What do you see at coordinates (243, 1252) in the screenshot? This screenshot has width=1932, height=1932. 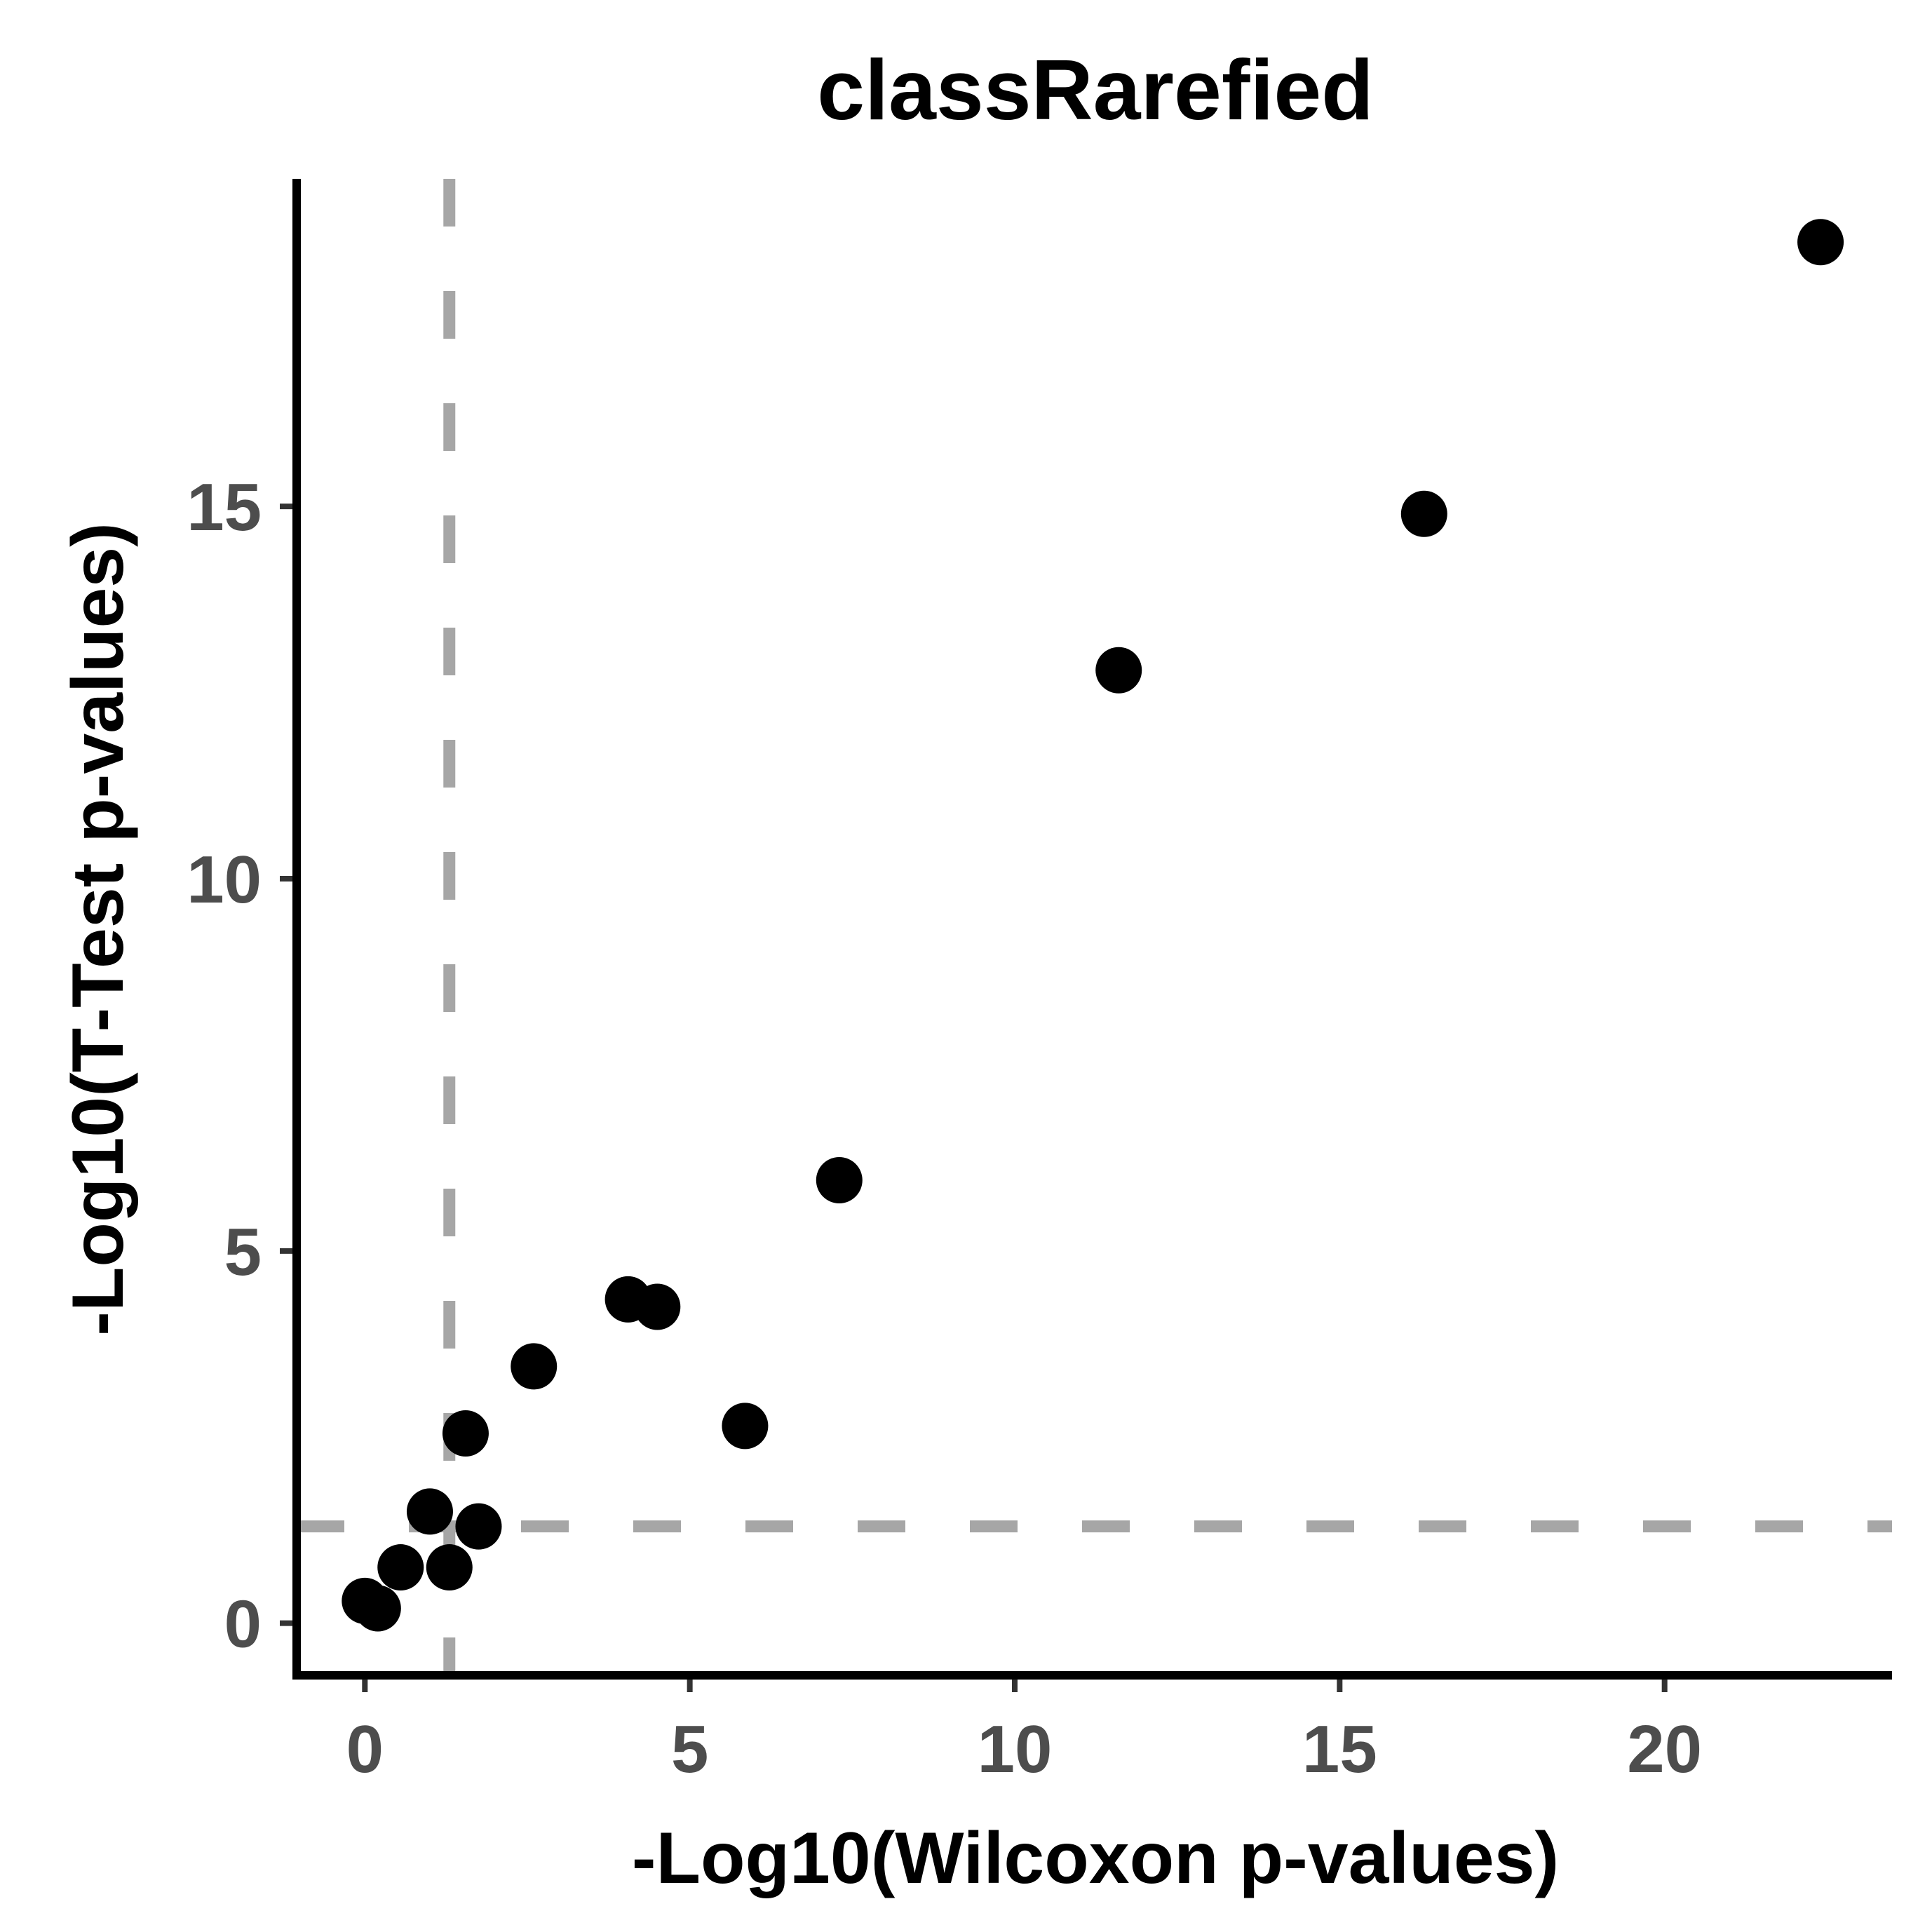 I see `y-tick-label: 5` at bounding box center [243, 1252].